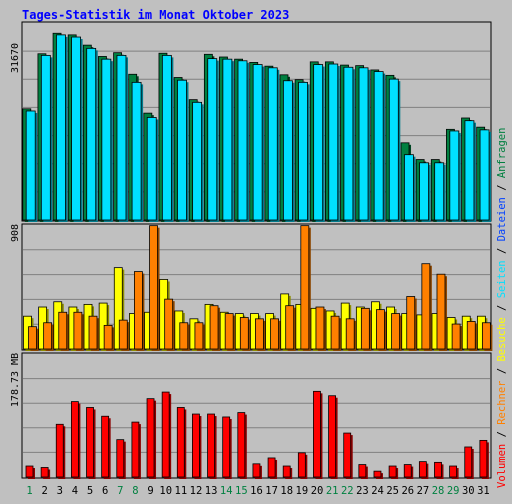 The height and width of the screenshot is (504, 512). What do you see at coordinates (165, 491) in the screenshot?
I see `x-tick-label-10: 10` at bounding box center [165, 491].